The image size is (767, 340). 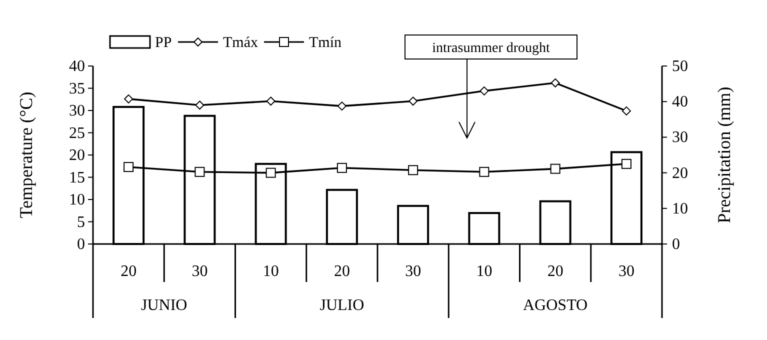 I want to click on y2-tick-label: 30, so click(x=680, y=137).